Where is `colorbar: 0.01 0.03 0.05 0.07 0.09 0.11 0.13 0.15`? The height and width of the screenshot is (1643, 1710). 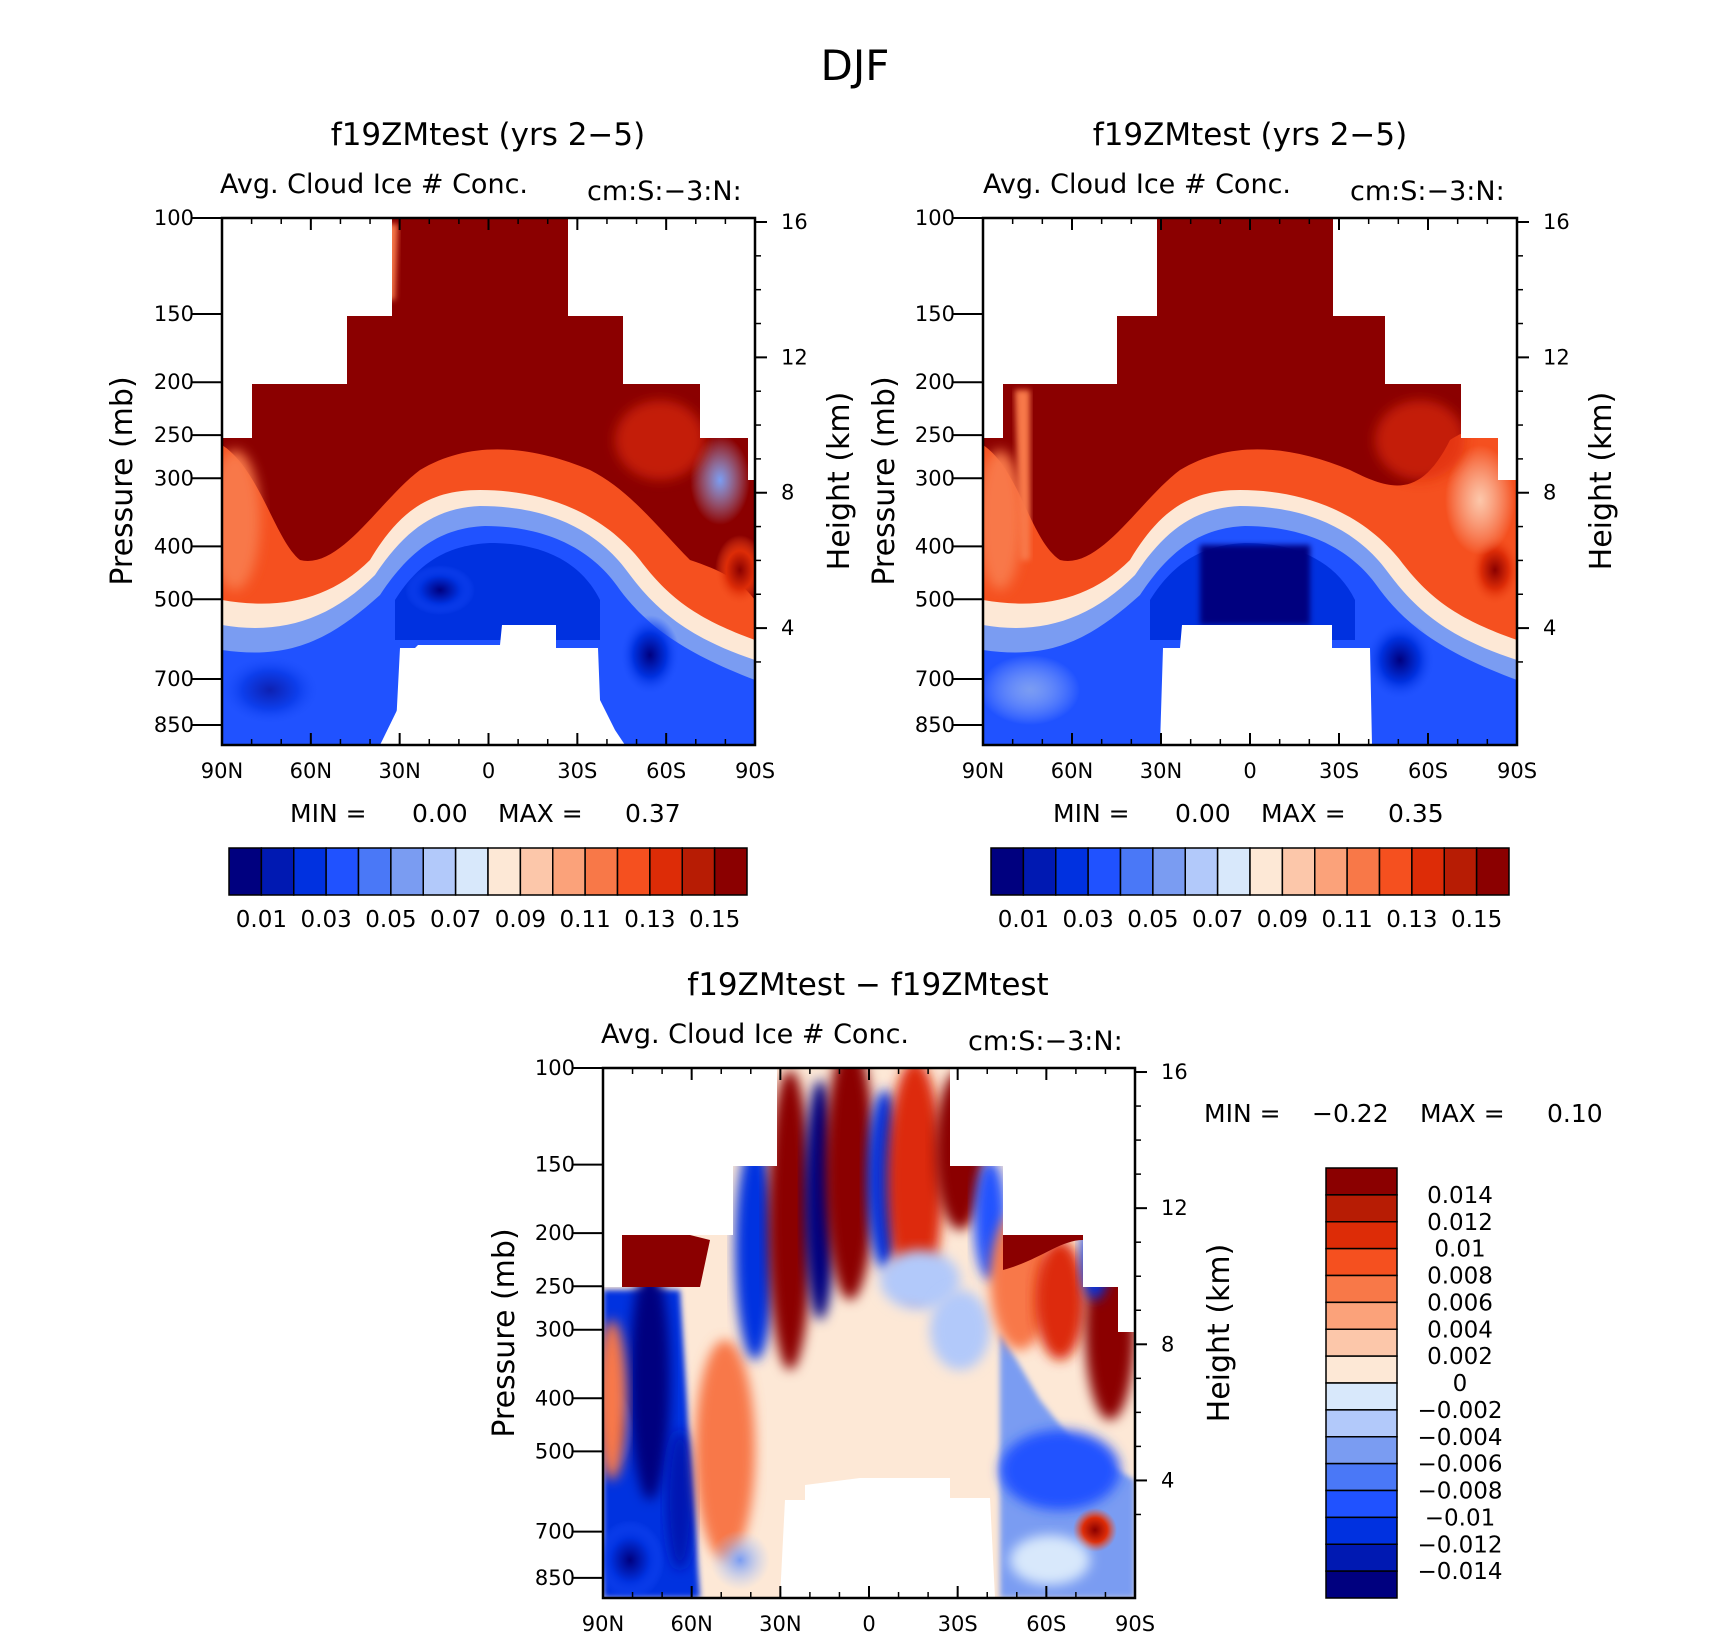
colorbar: 0.01 0.03 0.05 0.07 0.09 0.11 0.13 0.15 is located at coordinates (488, 890).